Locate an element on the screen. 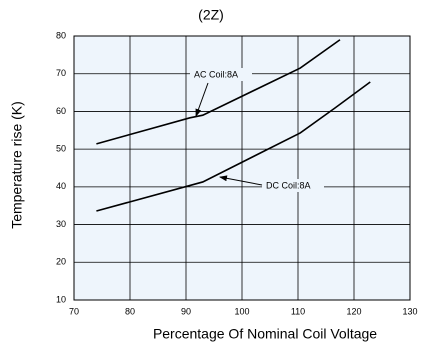  x-axis-label: Percentage Of Nominal Coil Voltage is located at coordinates (265, 334).